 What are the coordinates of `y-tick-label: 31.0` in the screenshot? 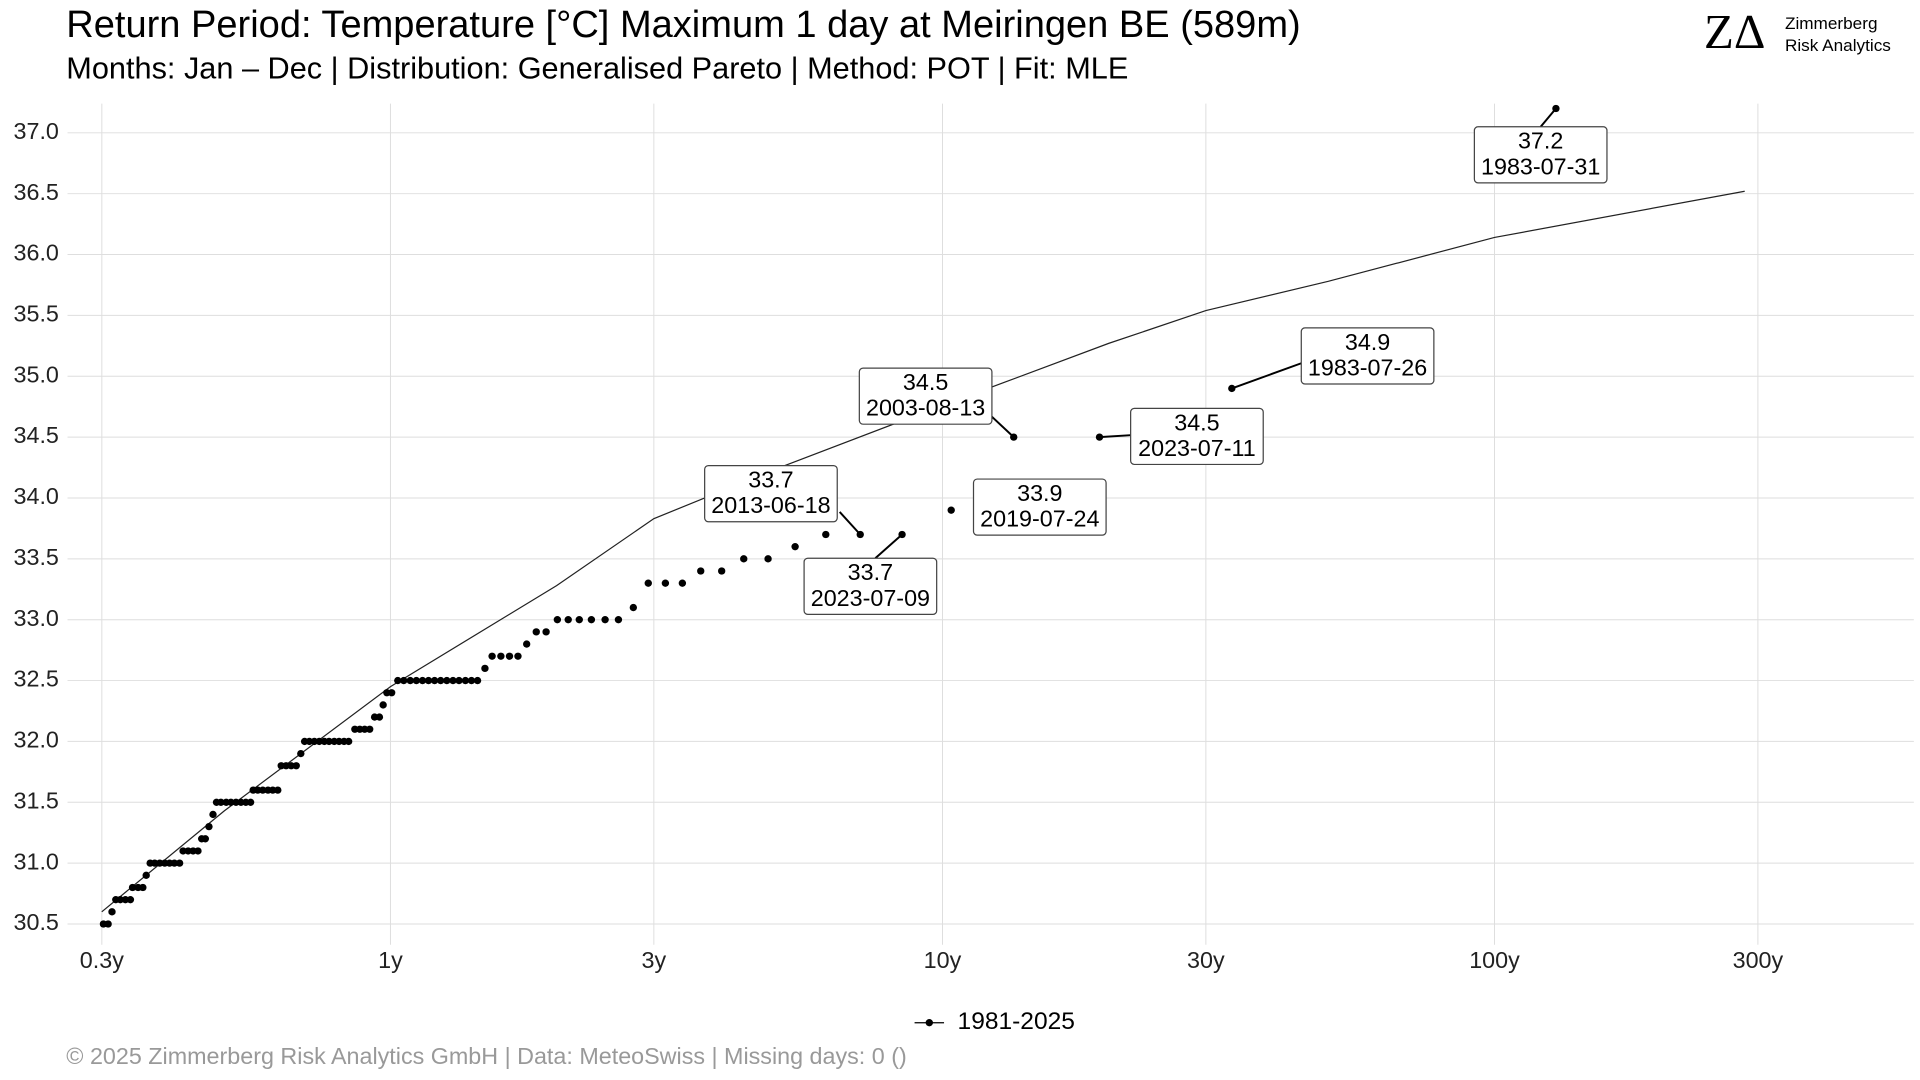 It's located at (36, 861).